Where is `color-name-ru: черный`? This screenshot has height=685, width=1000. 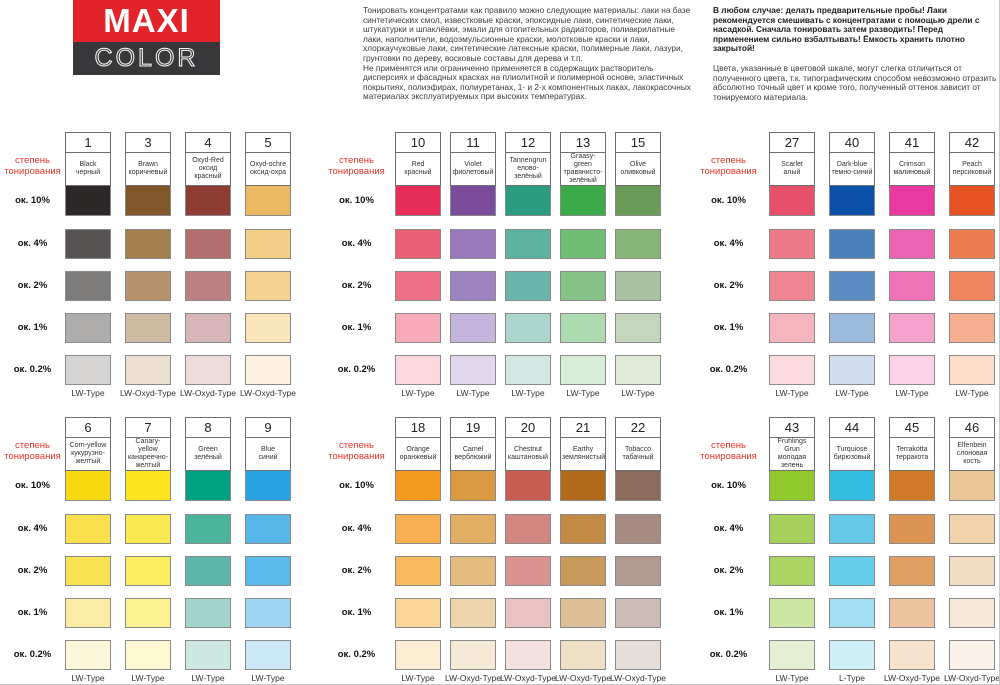
color-name-ru: черный is located at coordinates (88, 172).